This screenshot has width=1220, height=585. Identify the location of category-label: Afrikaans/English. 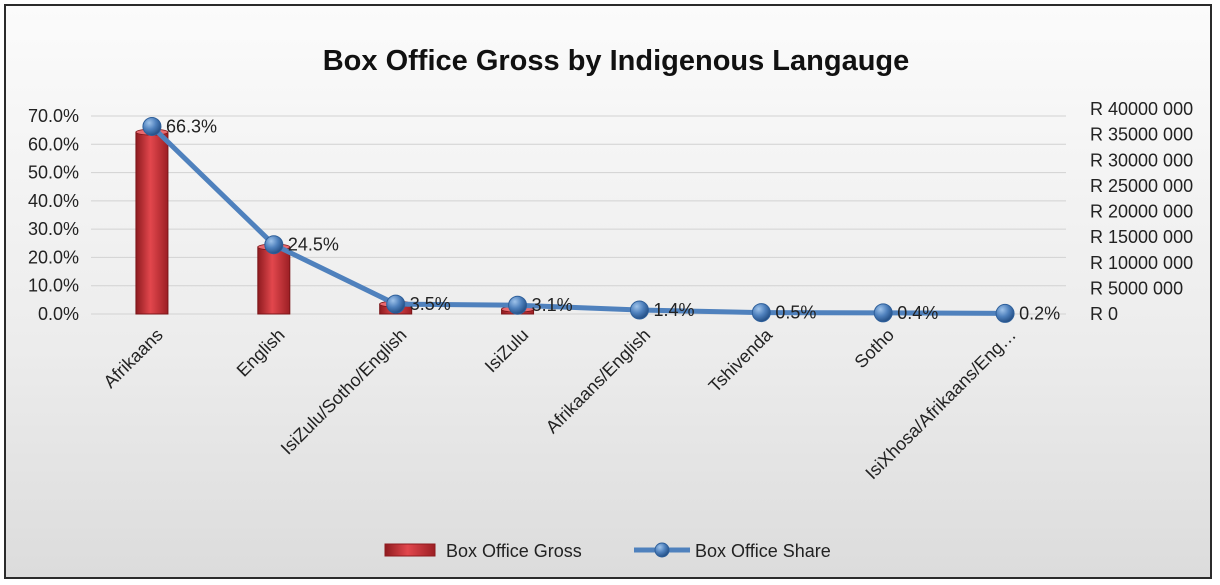
(598, 381).